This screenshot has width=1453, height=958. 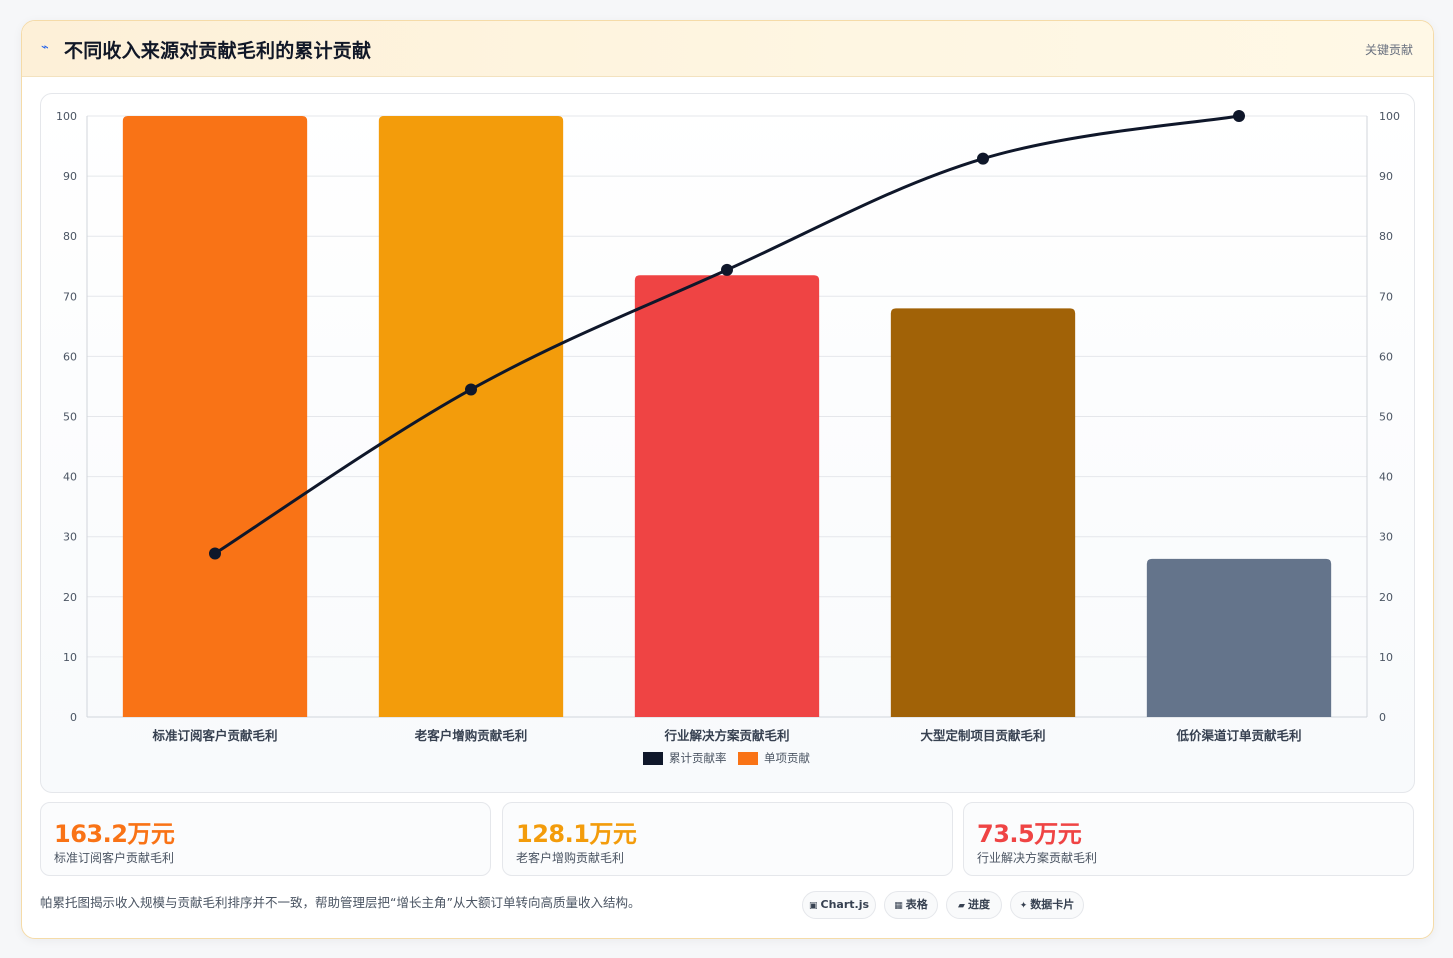 I want to click on metric-value: 163.2万元, so click(x=114, y=834).